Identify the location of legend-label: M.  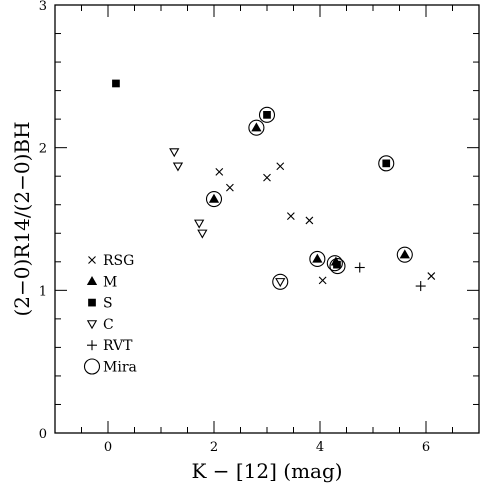
(110, 282).